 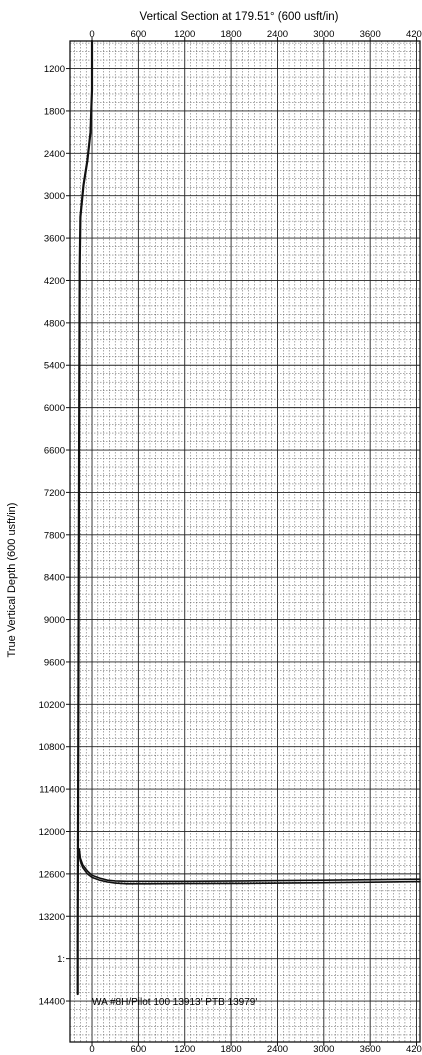 I want to click on x-tick-label-top: 4200, so click(x=414, y=34).